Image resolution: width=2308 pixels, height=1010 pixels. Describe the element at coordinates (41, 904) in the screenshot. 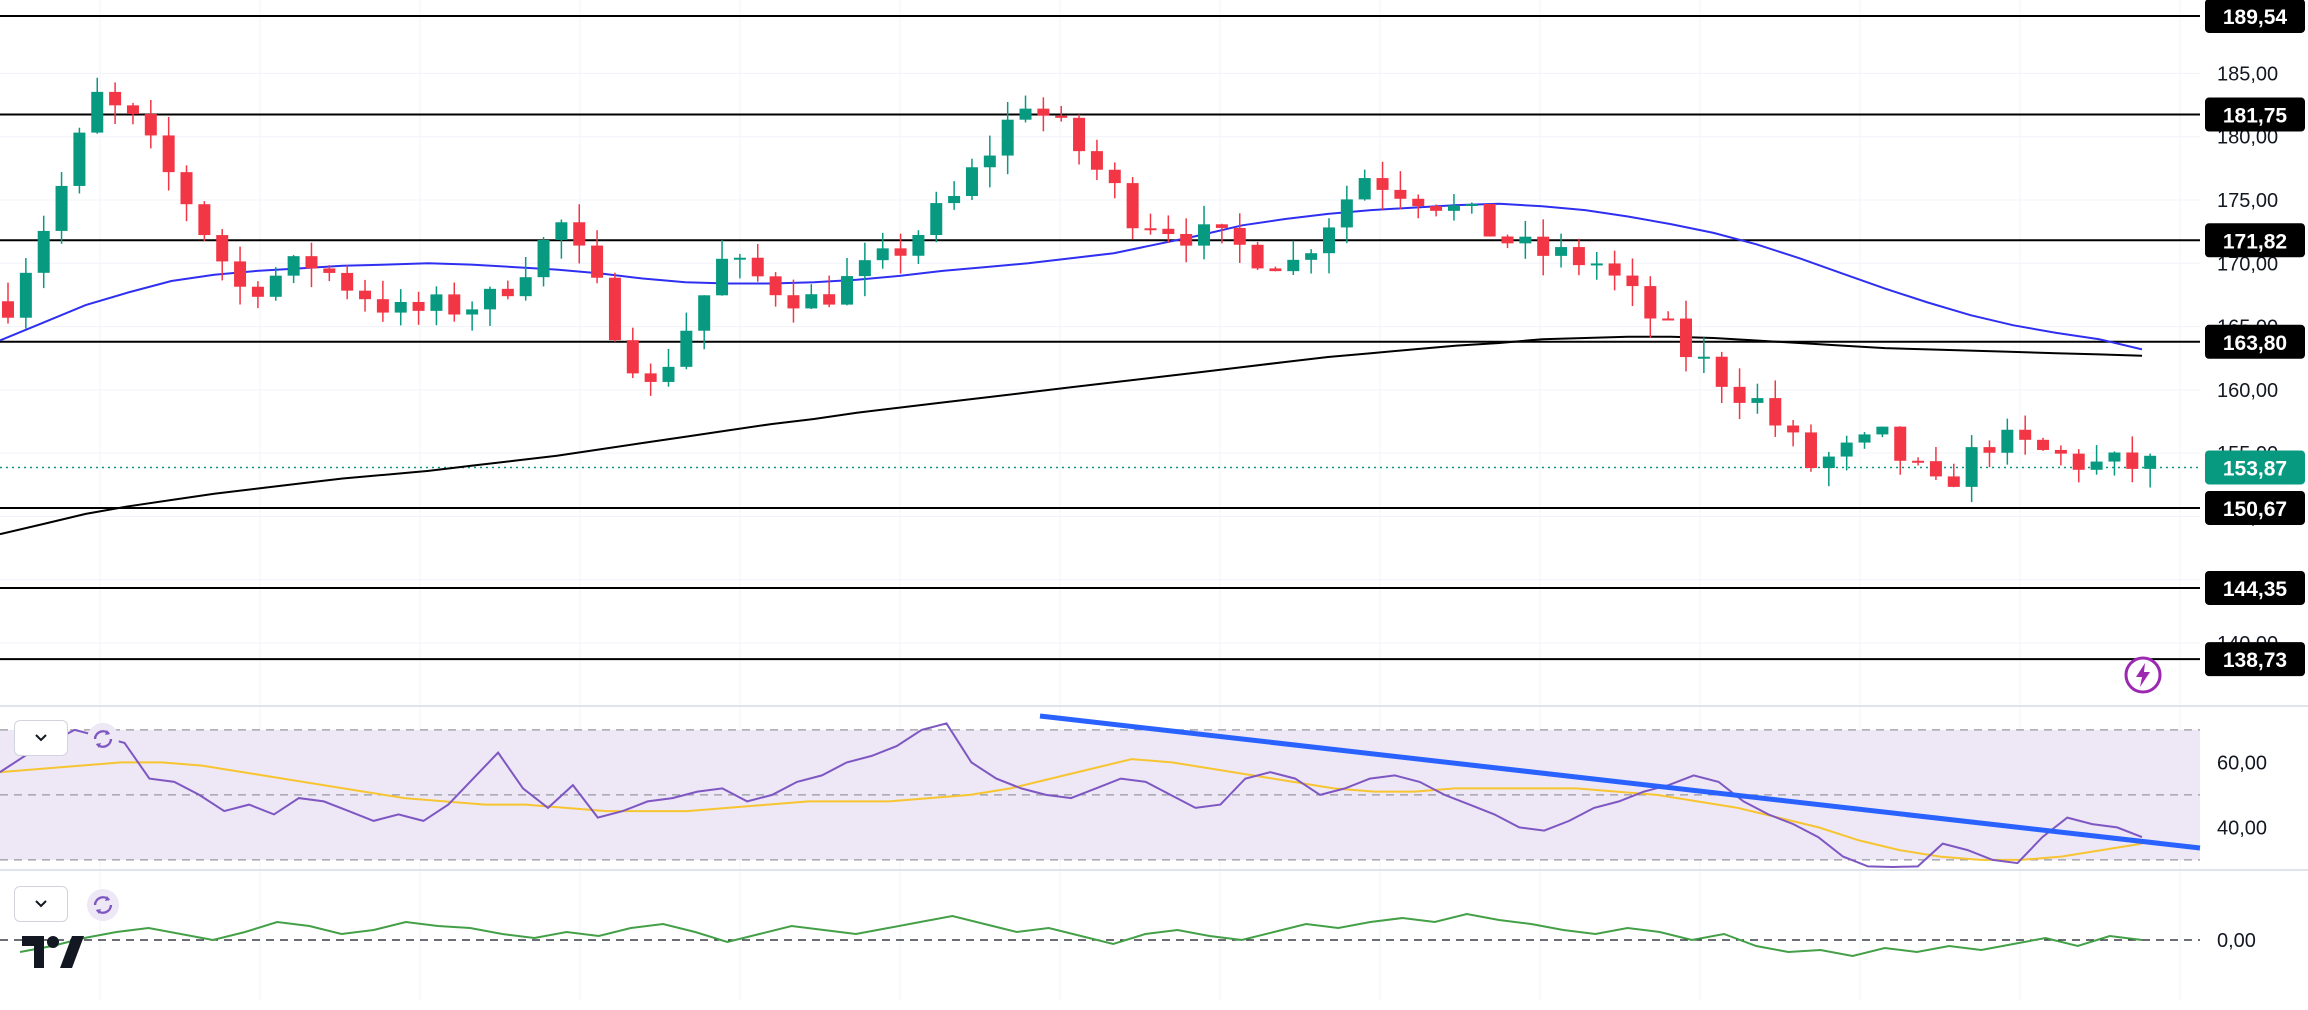

I see `oscillator-collapse-button` at that location.